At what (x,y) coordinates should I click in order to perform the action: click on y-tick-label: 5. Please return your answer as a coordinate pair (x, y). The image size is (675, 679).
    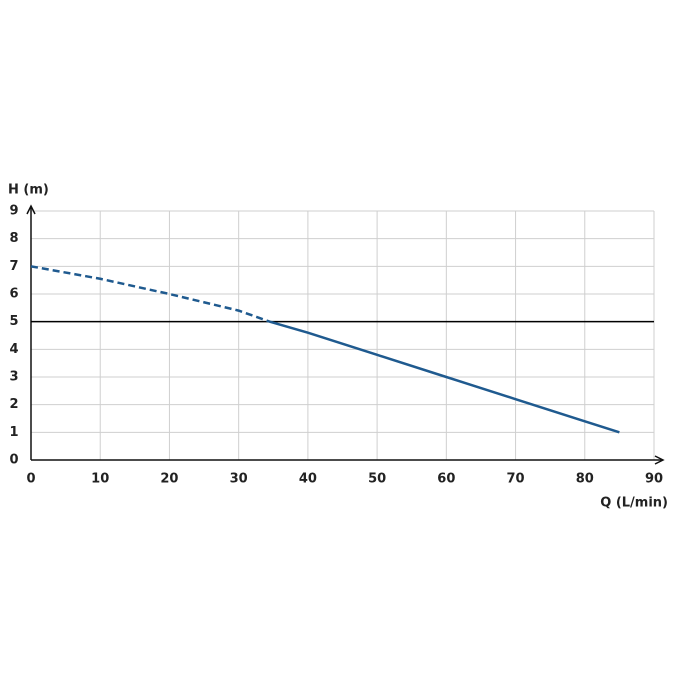
    Looking at the image, I should click on (13, 321).